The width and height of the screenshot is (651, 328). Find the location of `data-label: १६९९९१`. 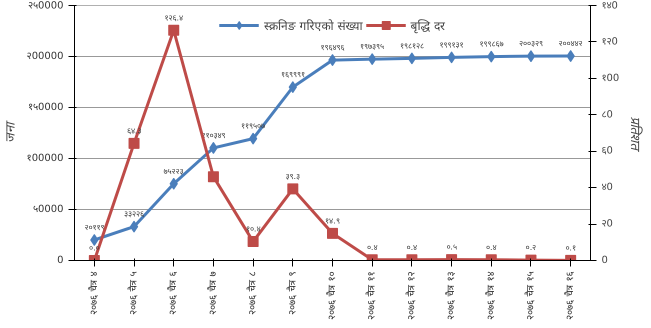

data-label: १६९९९१ is located at coordinates (292, 75).